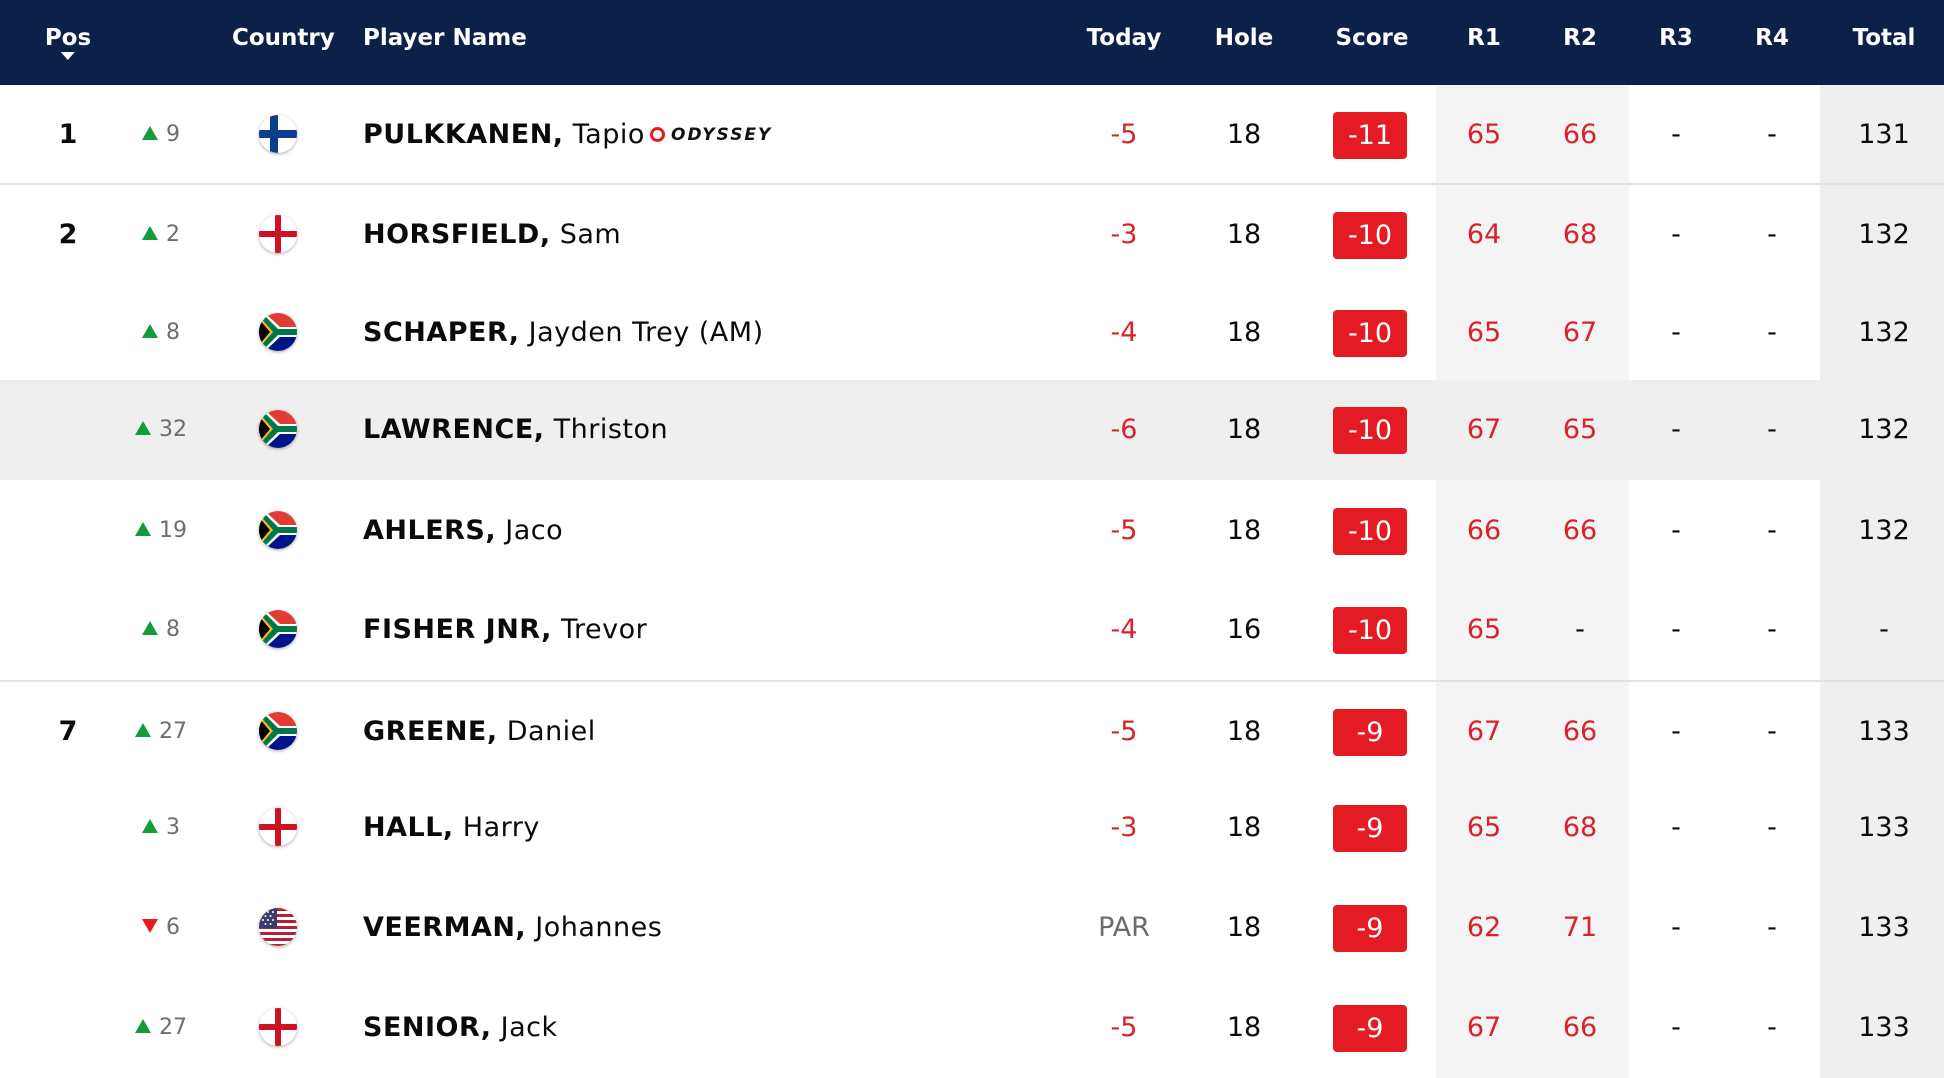 This screenshot has height=1078, width=1944. Describe the element at coordinates (604, 629) in the screenshot. I see `player-first-name: Trevor` at that location.